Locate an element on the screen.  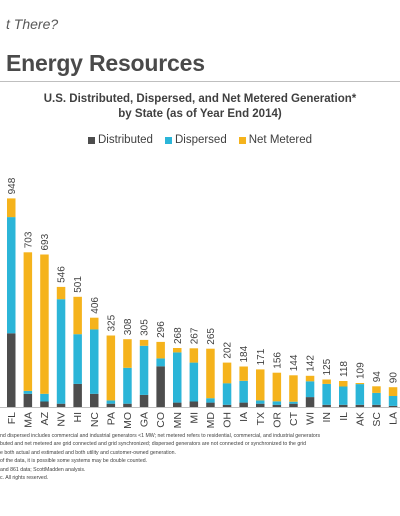
total-label-sc: 94 is located at coordinates (377, 377).